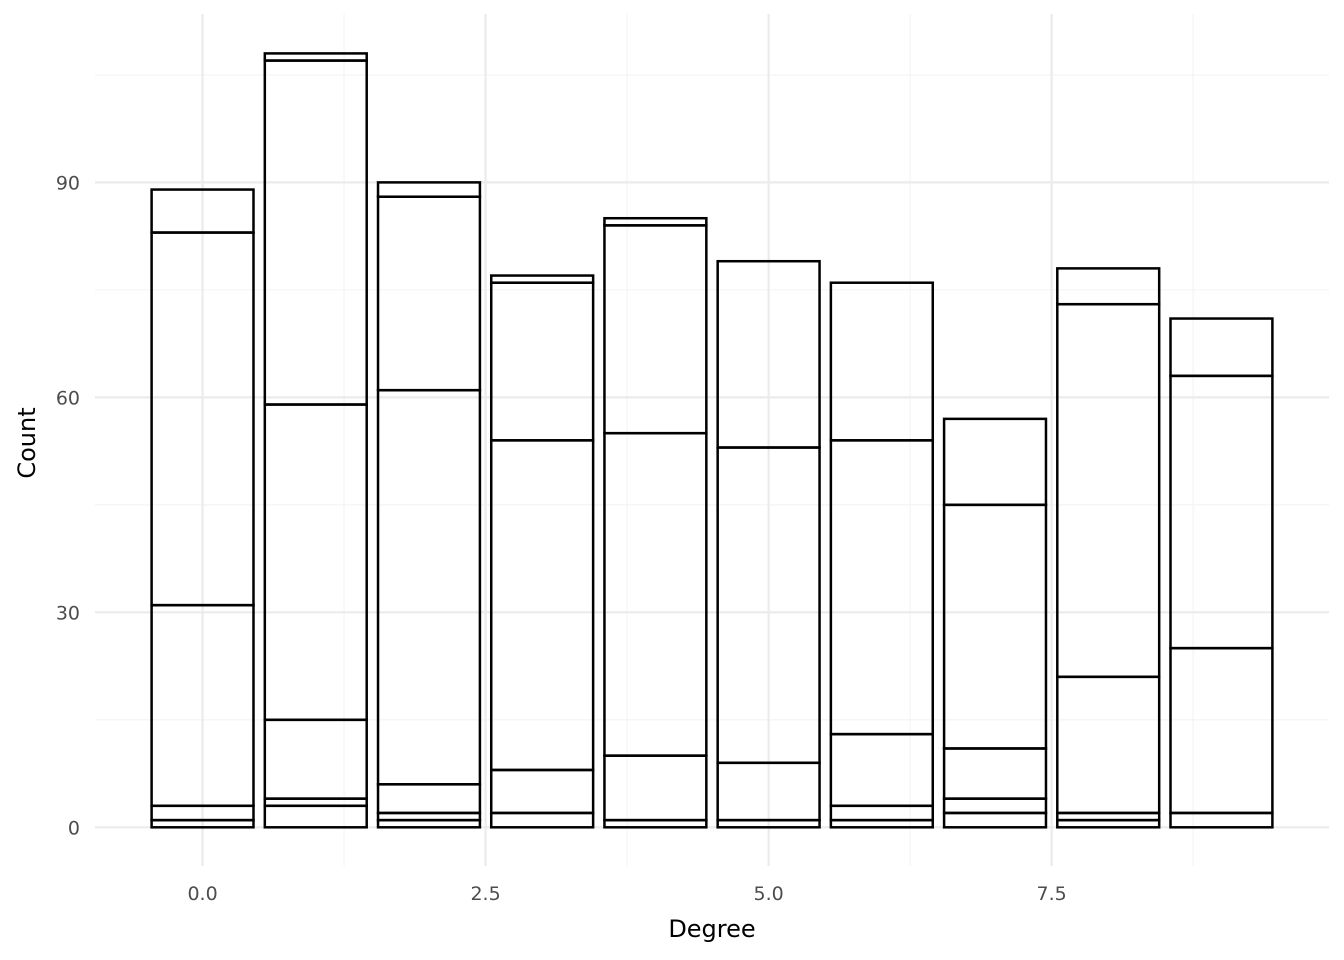 Image resolution: width=1344 pixels, height=960 pixels. Describe the element at coordinates (485, 894) in the screenshot. I see `x-tick-label: 2.5` at that location.